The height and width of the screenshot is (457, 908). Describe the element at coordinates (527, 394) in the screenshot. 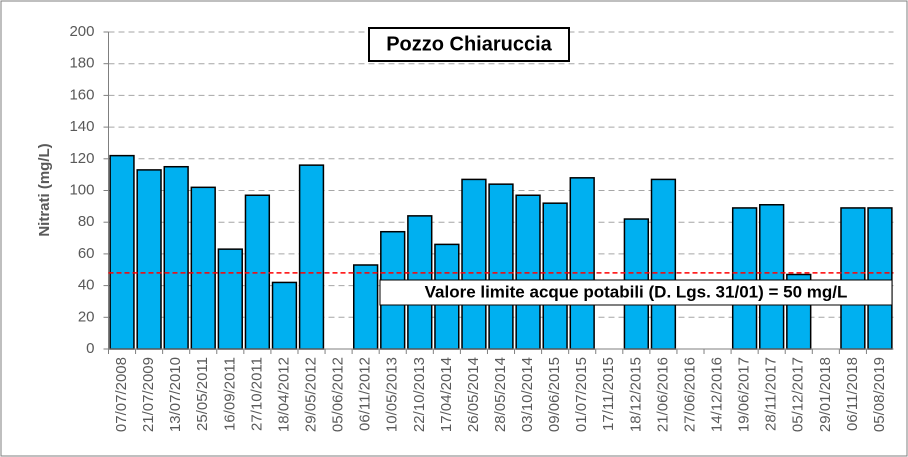

I see `x-tick-label: 03/10/2014` at that location.